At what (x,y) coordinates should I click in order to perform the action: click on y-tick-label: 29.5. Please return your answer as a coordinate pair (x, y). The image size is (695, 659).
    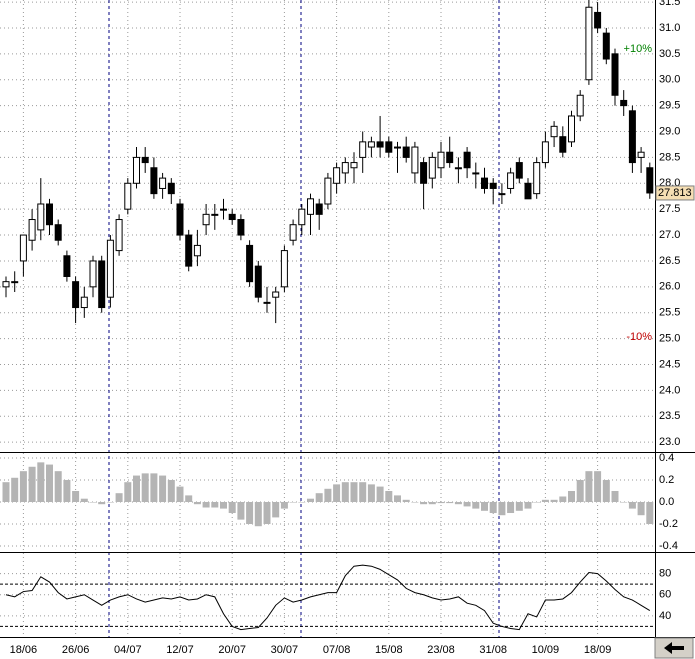
    Looking at the image, I should click on (669, 106).